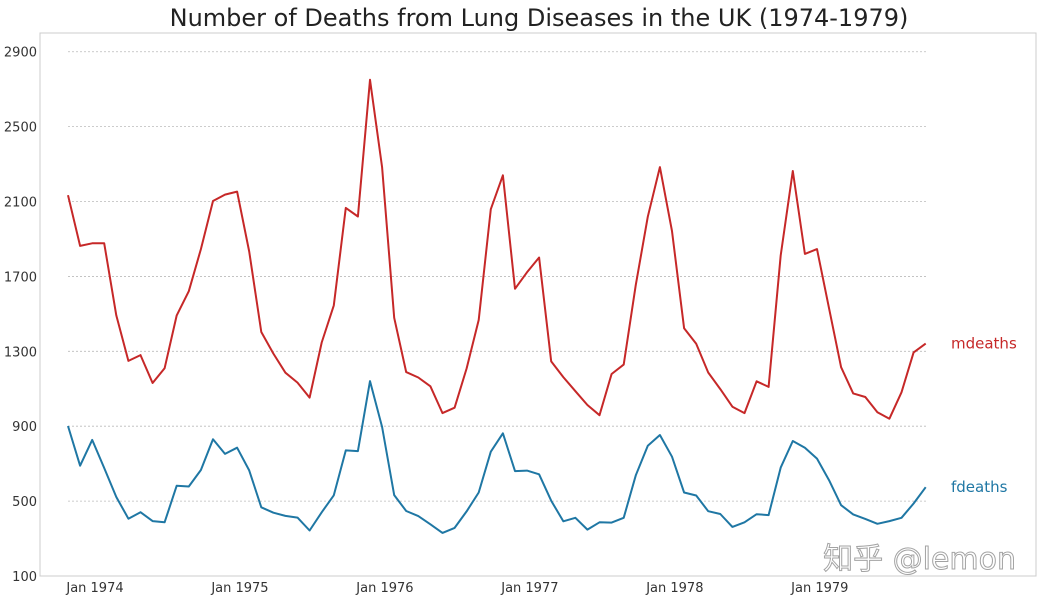  Describe the element at coordinates (384, 588) in the screenshot. I see `x-tick-label: Jan 1976` at that location.